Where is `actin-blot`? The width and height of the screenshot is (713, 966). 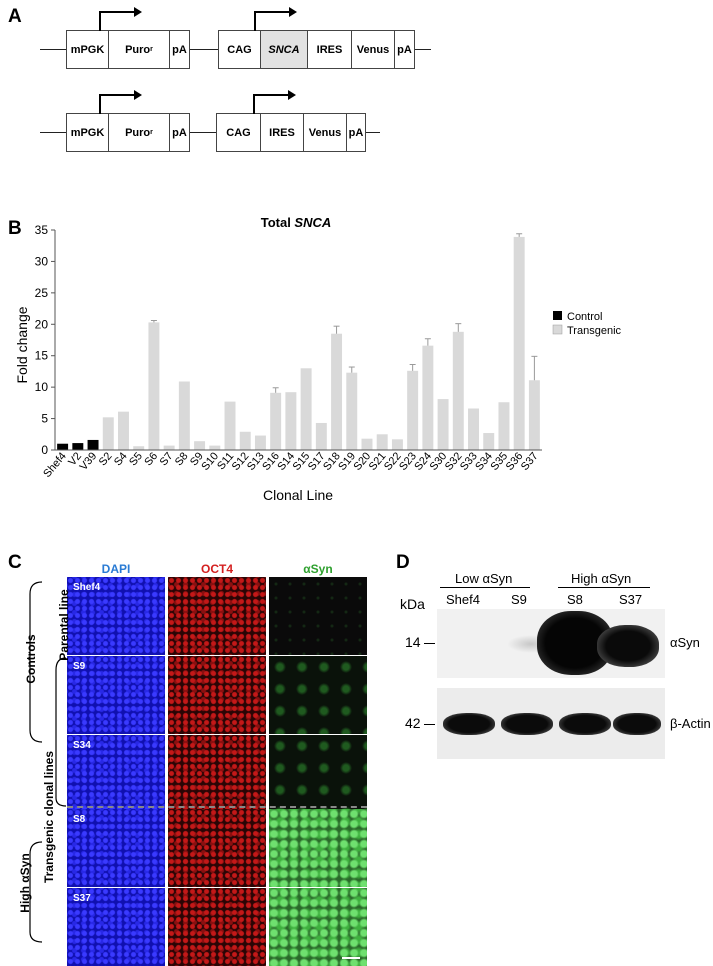
actin-blot is located at coordinates (551, 723).